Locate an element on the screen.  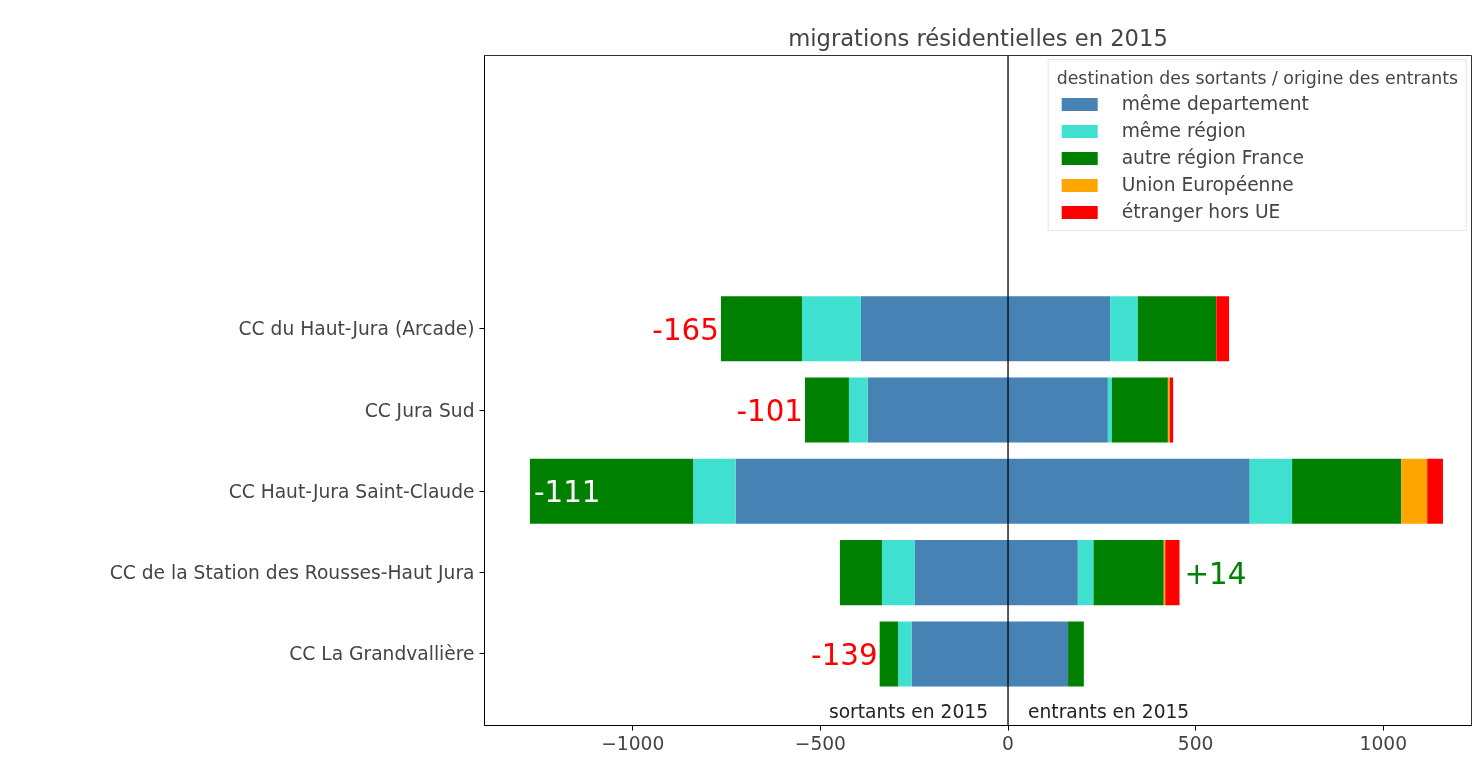
text: sortants en 2015 is located at coordinates (908, 711).